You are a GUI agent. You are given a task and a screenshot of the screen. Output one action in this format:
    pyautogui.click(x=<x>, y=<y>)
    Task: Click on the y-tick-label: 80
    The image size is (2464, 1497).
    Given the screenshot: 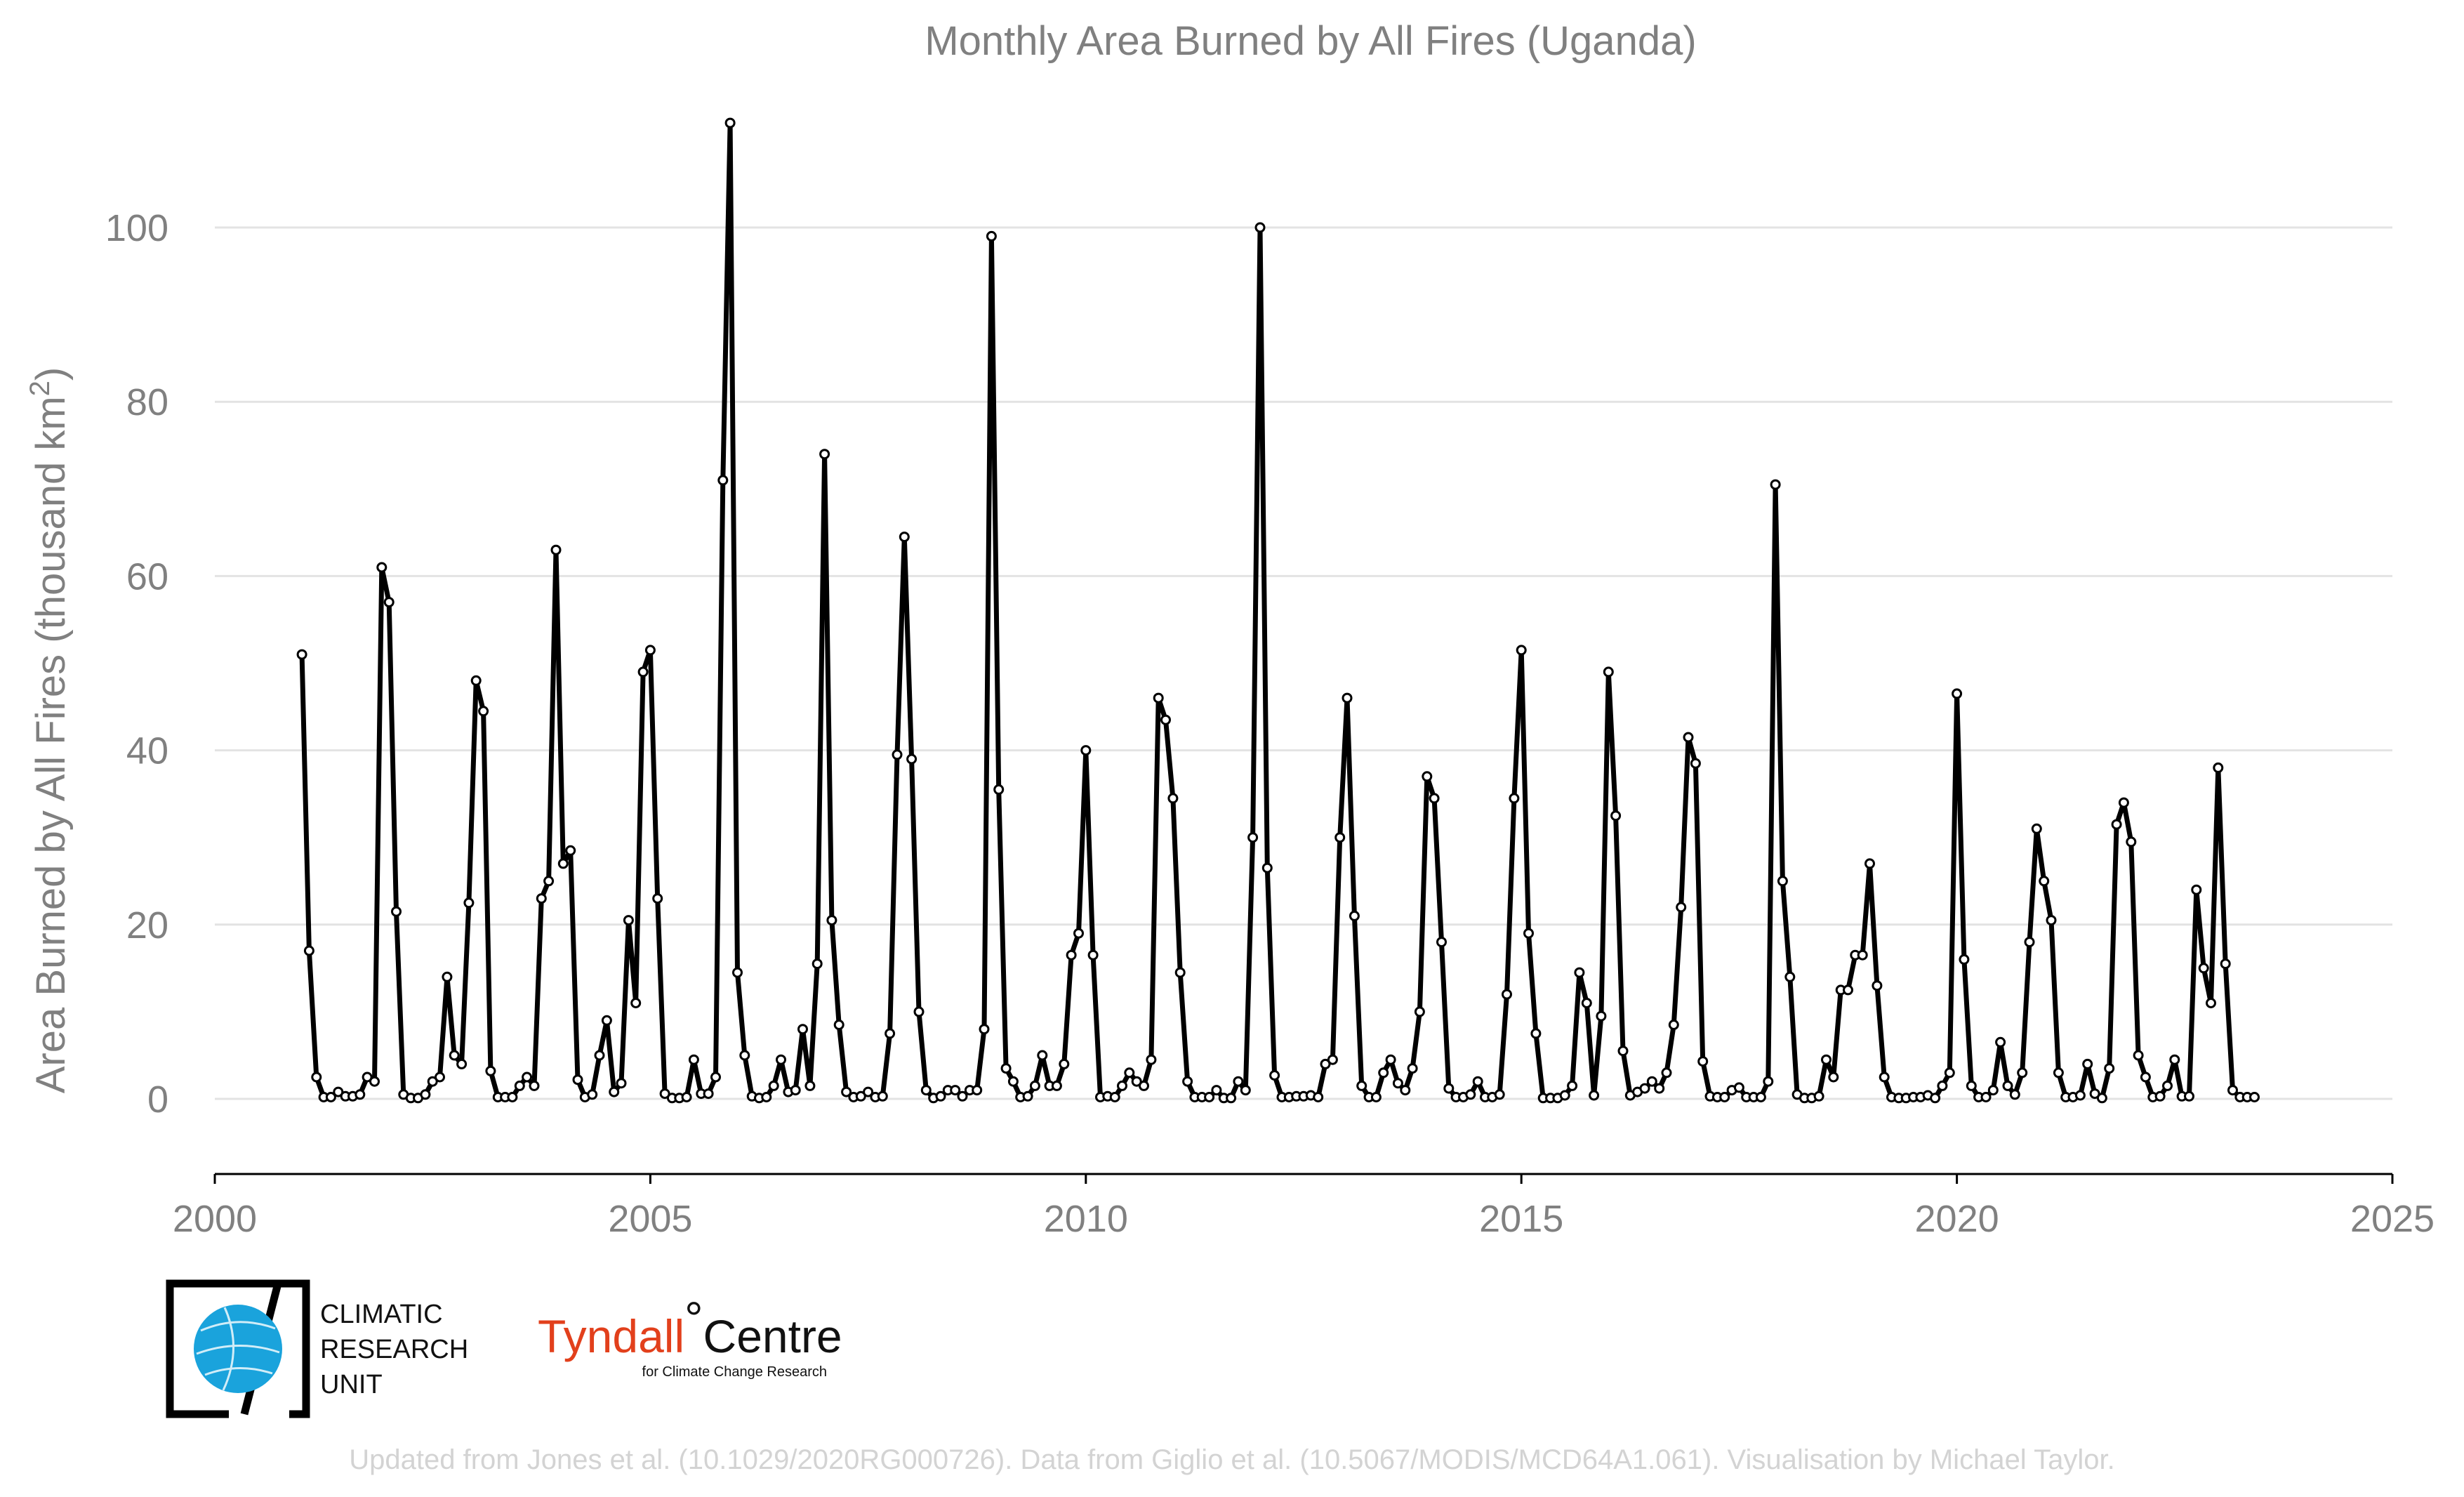 What is the action you would take?
    pyautogui.click(x=147, y=402)
    